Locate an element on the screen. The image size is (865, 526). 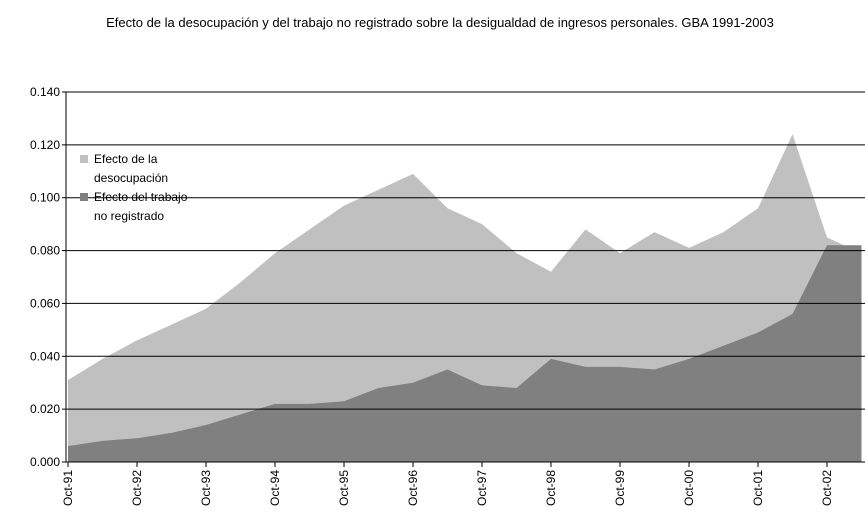
x-tick-label: Oct-92 is located at coordinates (137, 488).